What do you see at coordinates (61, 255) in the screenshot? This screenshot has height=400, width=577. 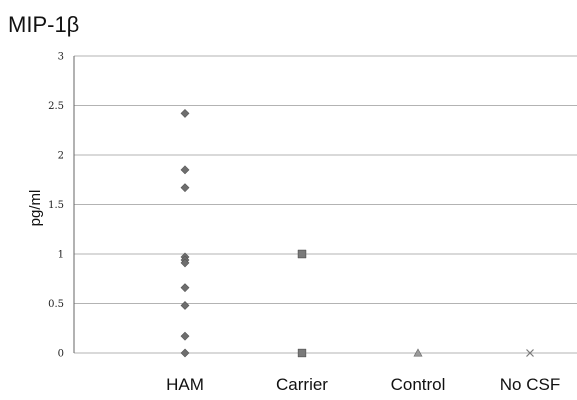 I see `y-tick-label: 1` at bounding box center [61, 255].